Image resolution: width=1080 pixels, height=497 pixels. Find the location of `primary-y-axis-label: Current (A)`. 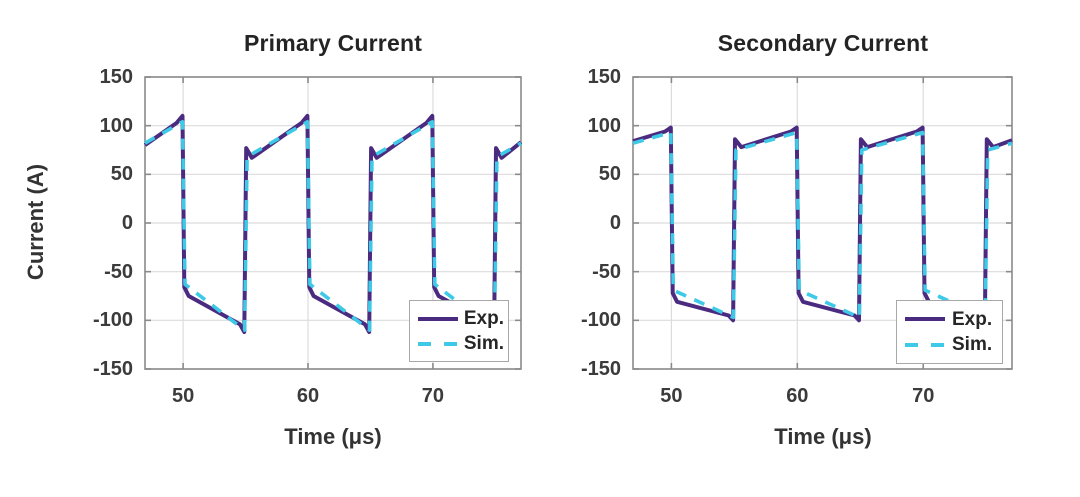

primary-y-axis-label: Current (A) is located at coordinates (35, 222).